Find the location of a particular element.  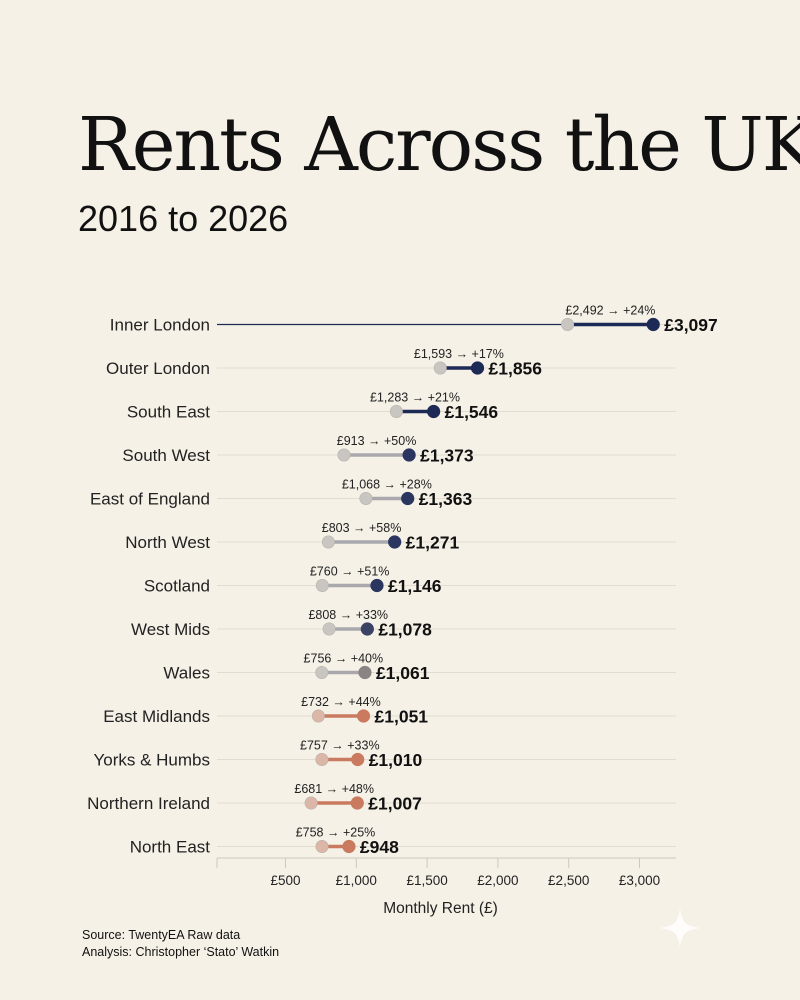

change-annotation: £2,492 → +24% is located at coordinates (610, 311).